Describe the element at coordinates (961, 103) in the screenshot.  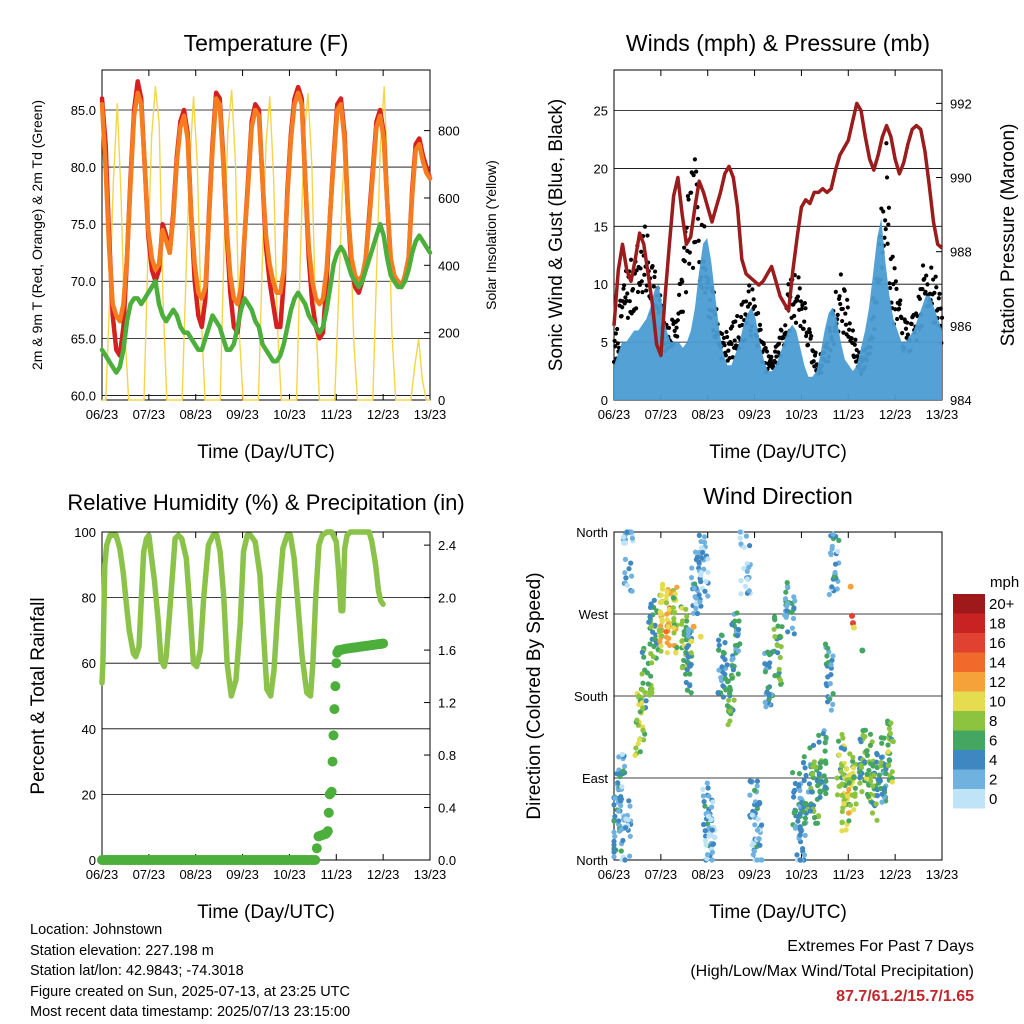
I see `y2-tick-label: 992` at that location.